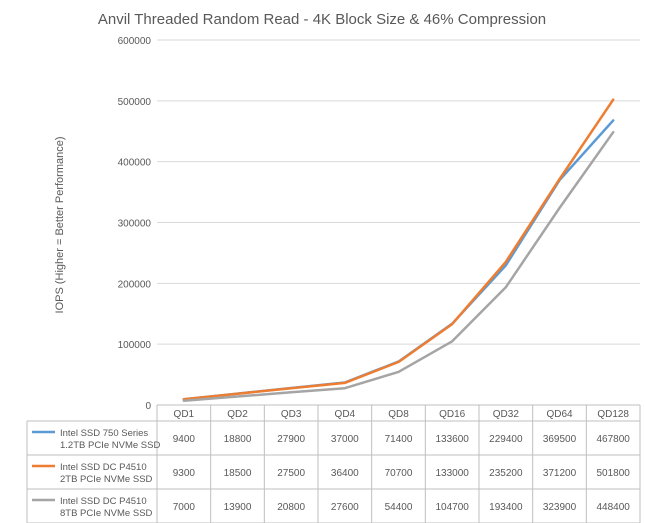 The height and width of the screenshot is (523, 645). Describe the element at coordinates (613, 439) in the screenshot. I see `table-cell-value: 467800` at that location.